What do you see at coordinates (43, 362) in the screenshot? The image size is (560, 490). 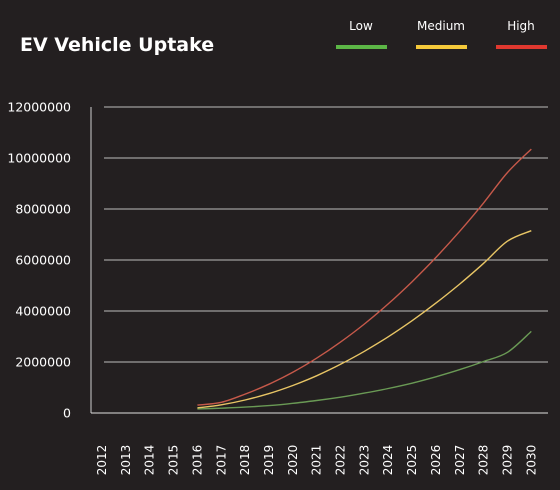 I see `y-tick-label: 2000000` at bounding box center [43, 362].